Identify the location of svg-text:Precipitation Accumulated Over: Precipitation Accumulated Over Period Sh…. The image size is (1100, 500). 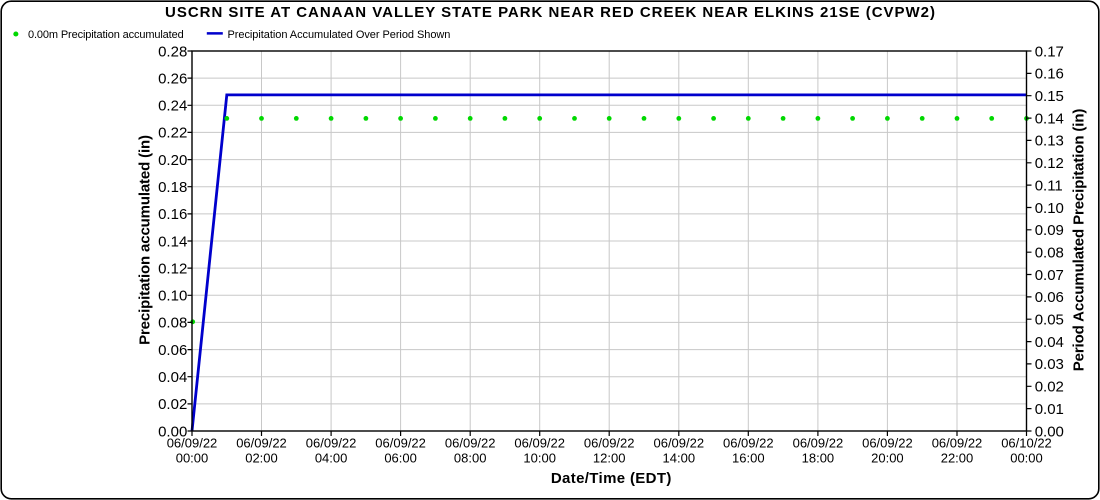
(339, 35).